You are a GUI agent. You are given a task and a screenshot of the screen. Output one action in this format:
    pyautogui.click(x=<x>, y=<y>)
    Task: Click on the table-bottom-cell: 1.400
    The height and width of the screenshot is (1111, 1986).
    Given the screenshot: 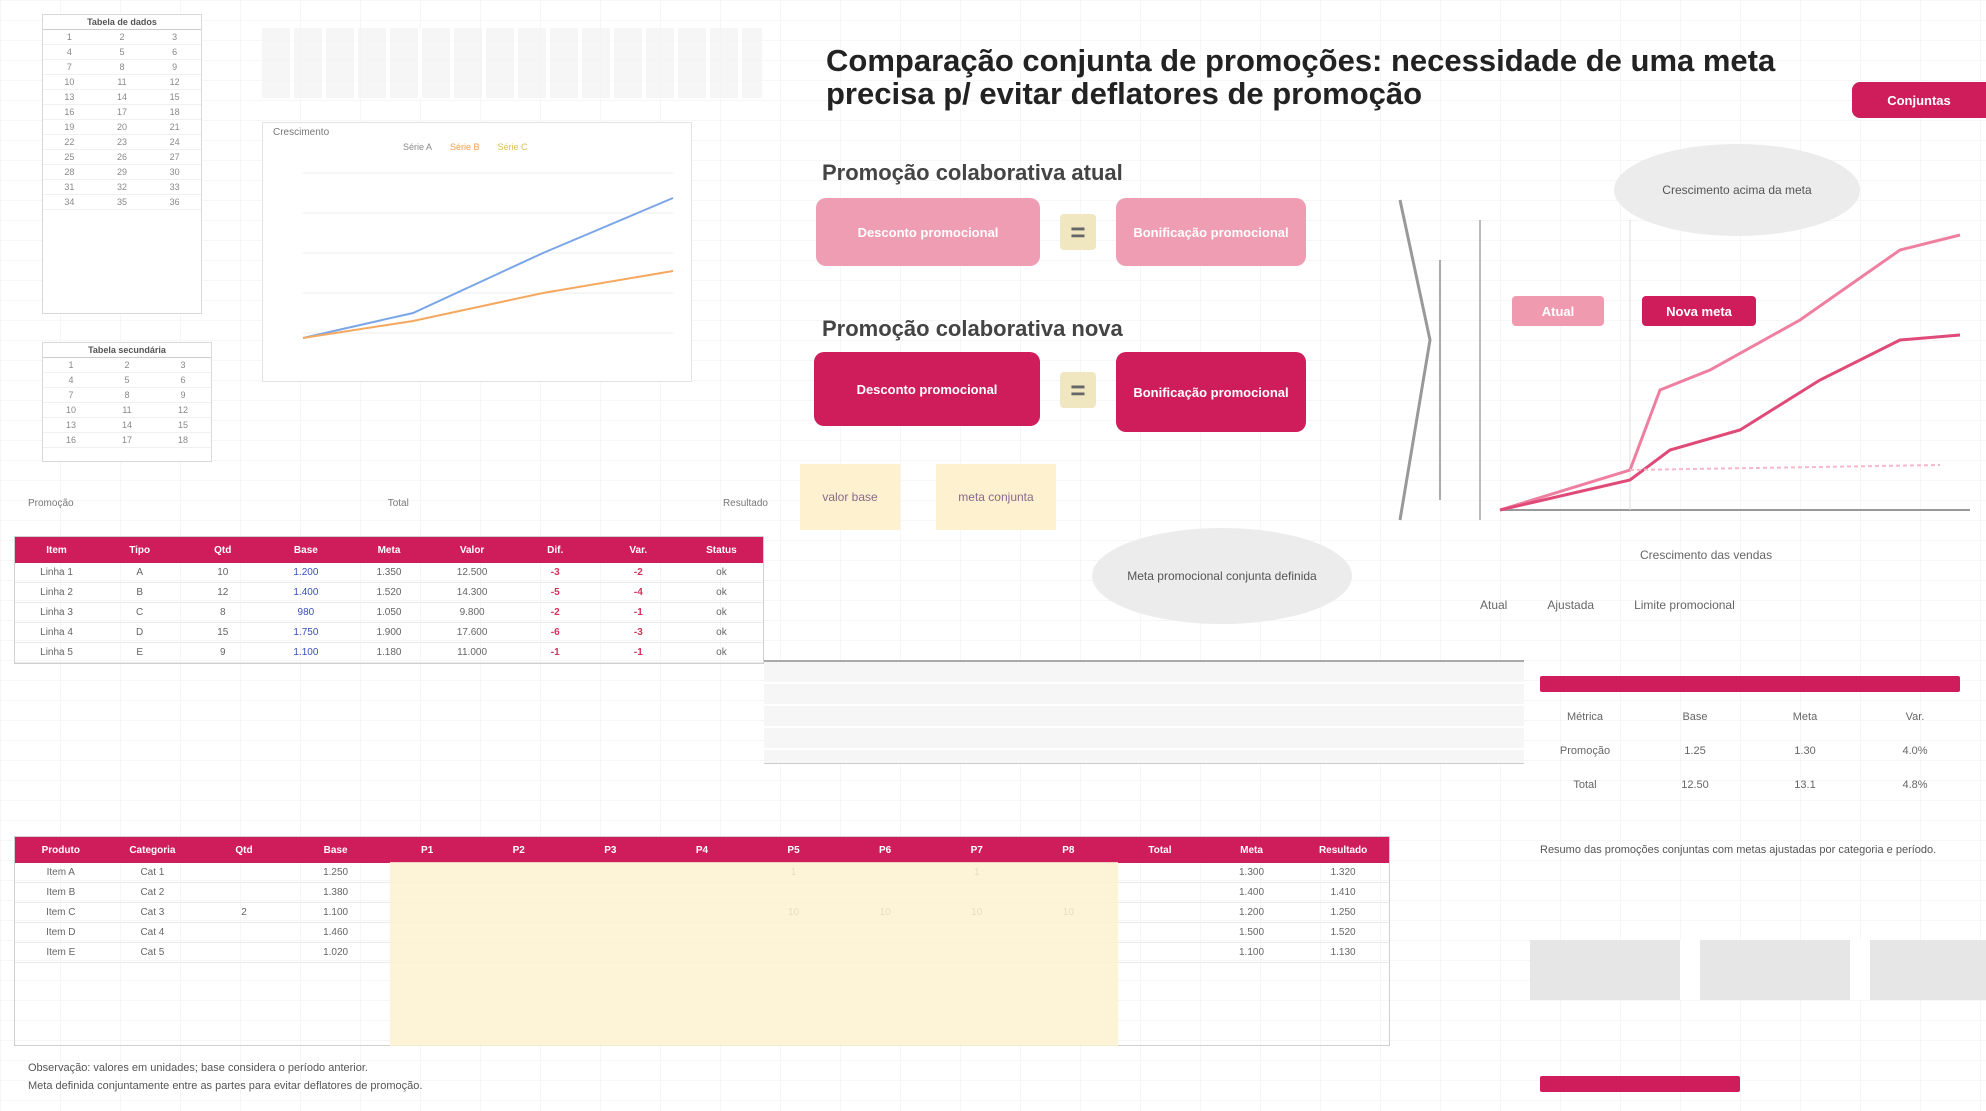 What is the action you would take?
    pyautogui.click(x=1252, y=892)
    